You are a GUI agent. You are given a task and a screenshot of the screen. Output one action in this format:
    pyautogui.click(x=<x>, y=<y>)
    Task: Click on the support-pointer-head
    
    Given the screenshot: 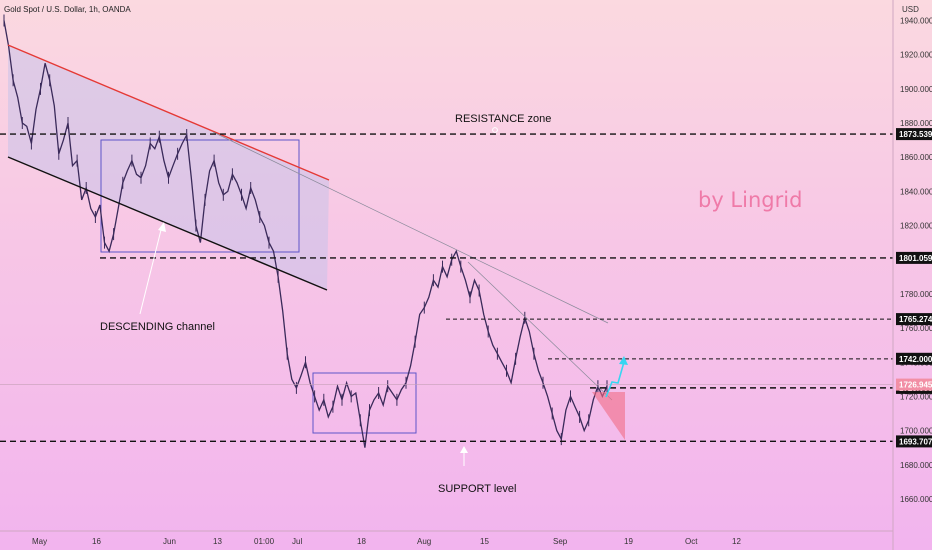 What is the action you would take?
    pyautogui.click(x=464, y=449)
    